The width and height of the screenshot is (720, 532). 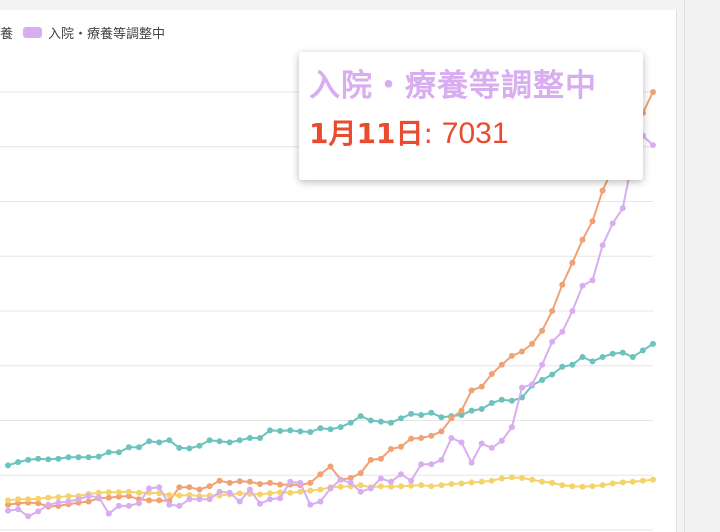 What do you see at coordinates (33, 32) in the screenshot?
I see `legend-swatch-purple` at bounding box center [33, 32].